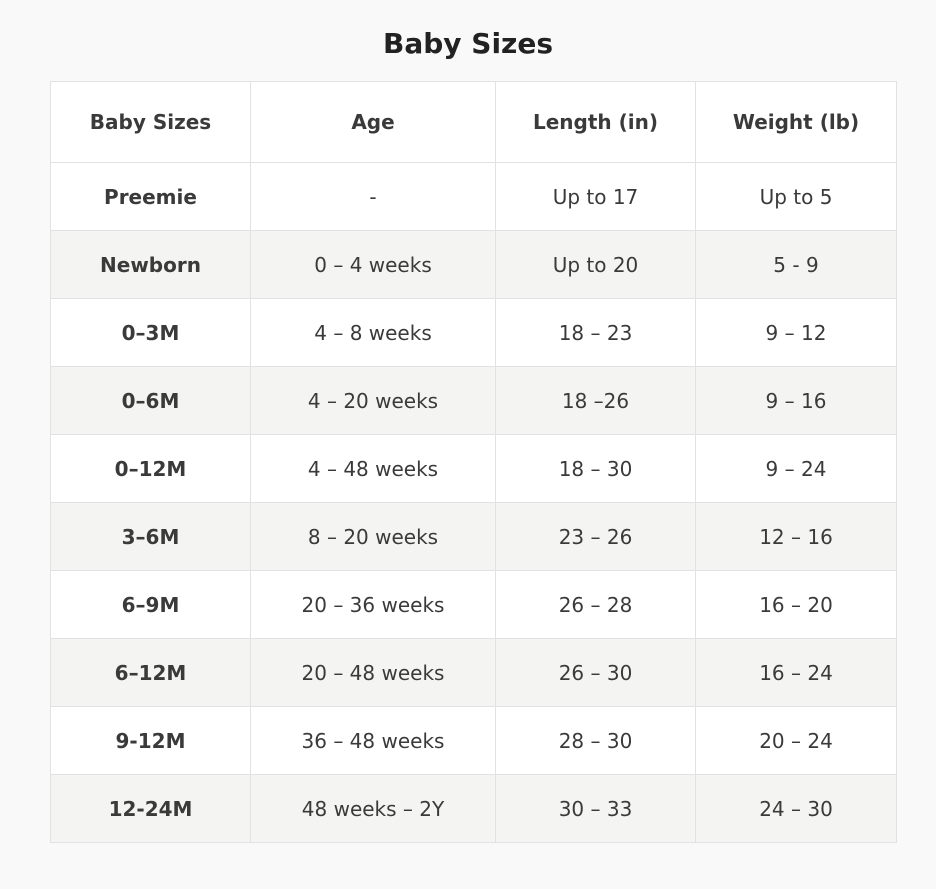  I want to click on table-row: 0–3M 4 – 8 weeks 18 – 23 9 – 12, so click(473, 332).